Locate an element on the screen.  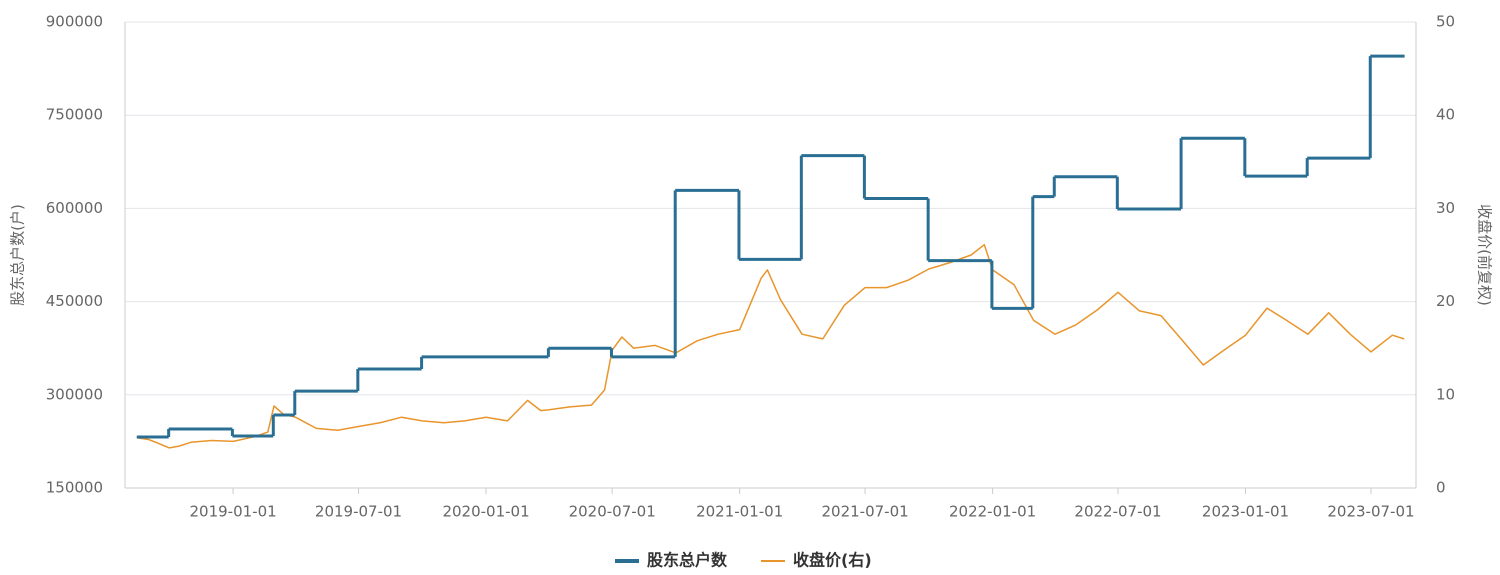
y-tick-label: 900000 is located at coordinates (74, 22).